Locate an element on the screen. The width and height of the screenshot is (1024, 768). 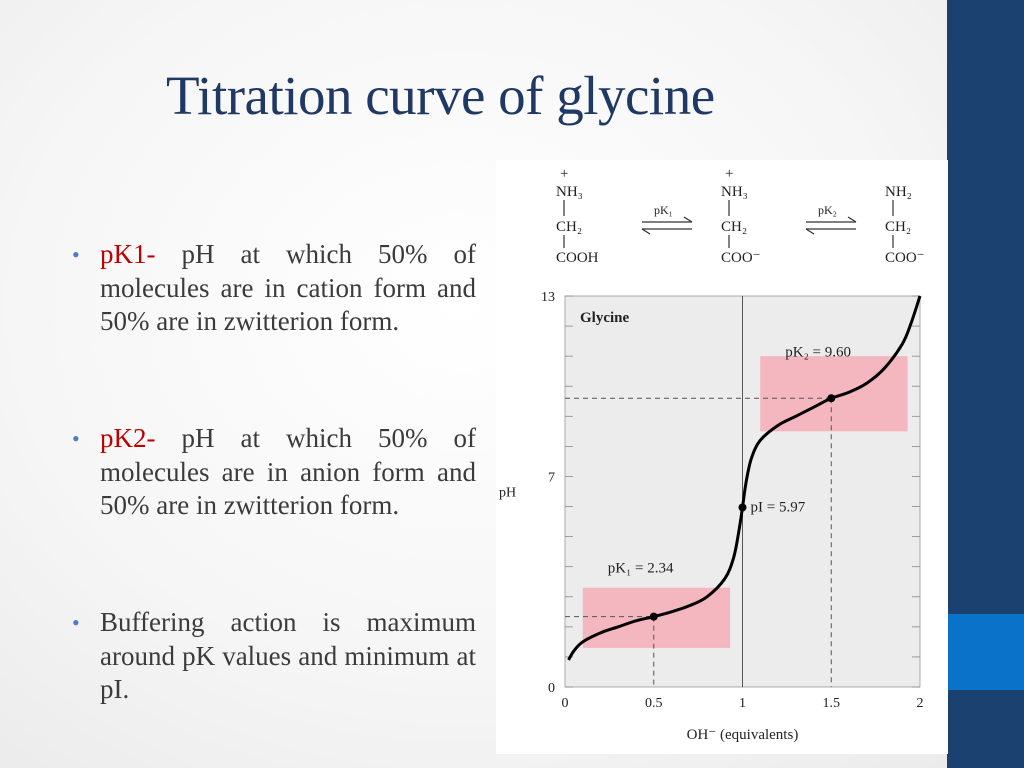
equilibrium-arrow-2: pK₂ is located at coordinates (831, 219).